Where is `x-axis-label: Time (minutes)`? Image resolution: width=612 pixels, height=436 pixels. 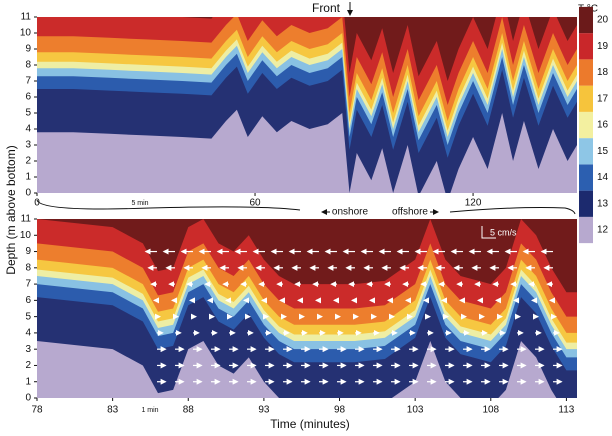
x-axis-label: Time (minutes) is located at coordinates (310, 424).